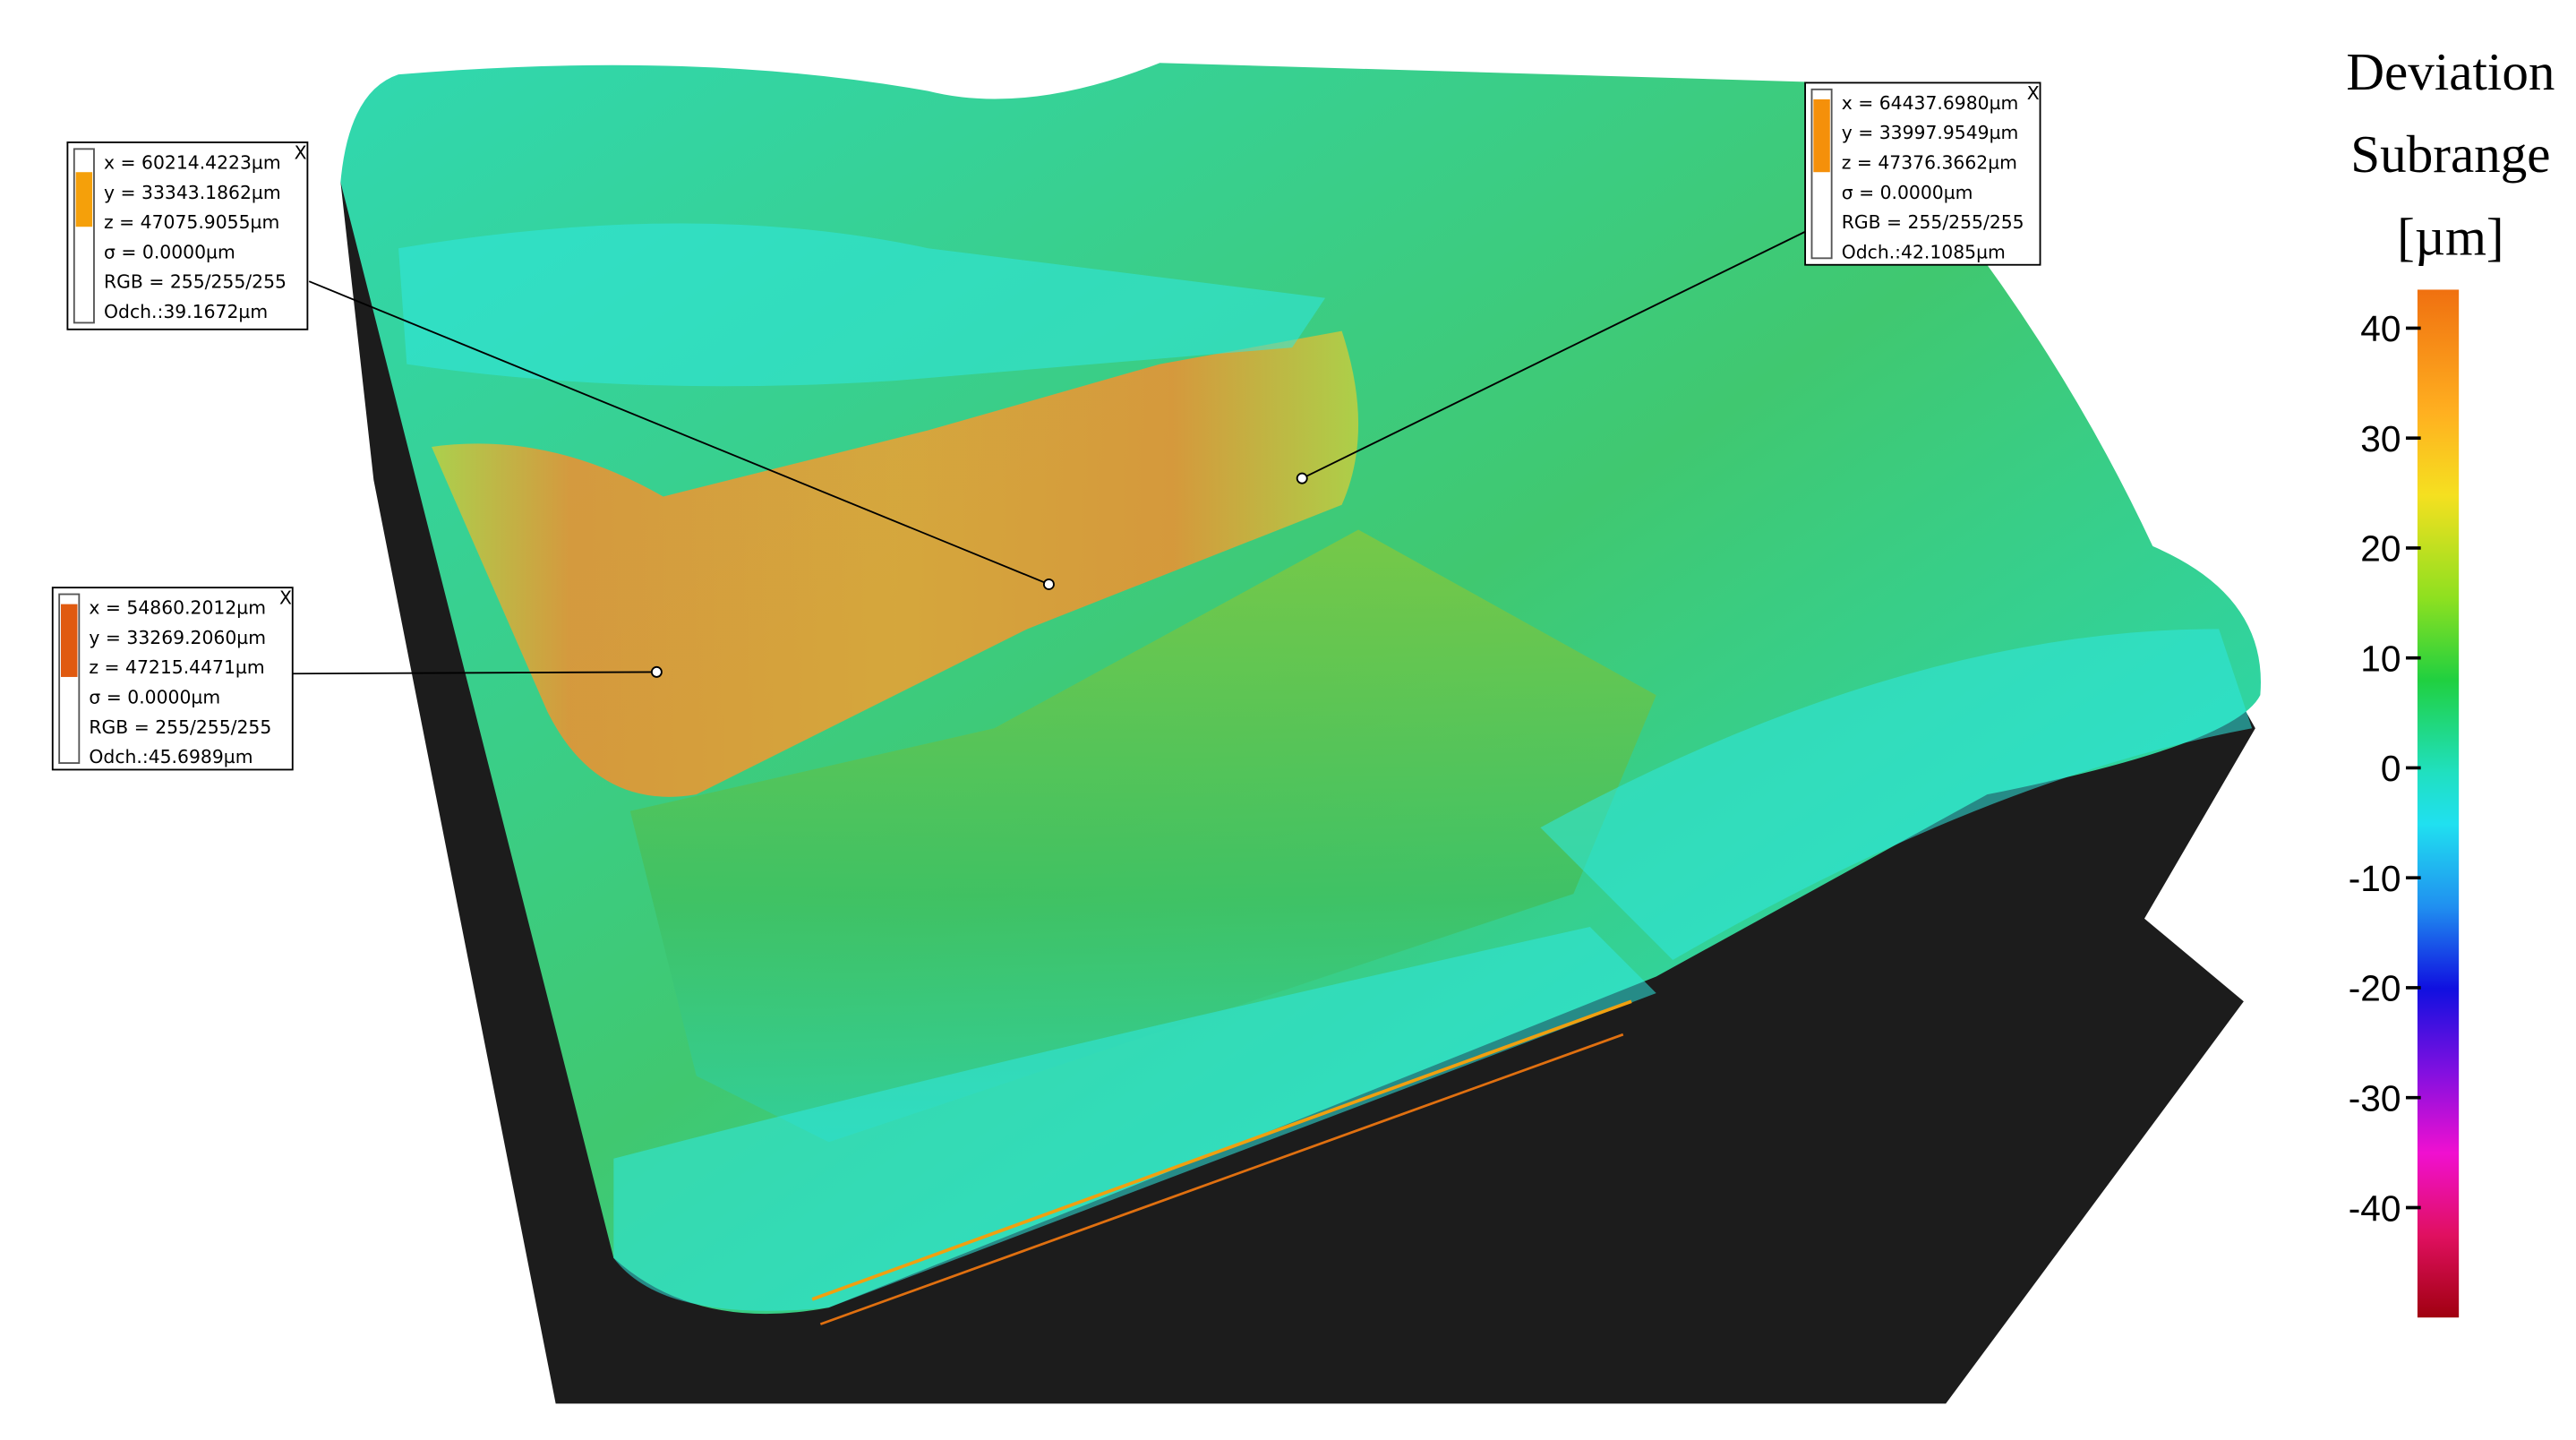 This screenshot has width=2576, height=1440. What do you see at coordinates (1930, 132) in the screenshot?
I see `annotation-text: y = 33997.9549µm` at bounding box center [1930, 132].